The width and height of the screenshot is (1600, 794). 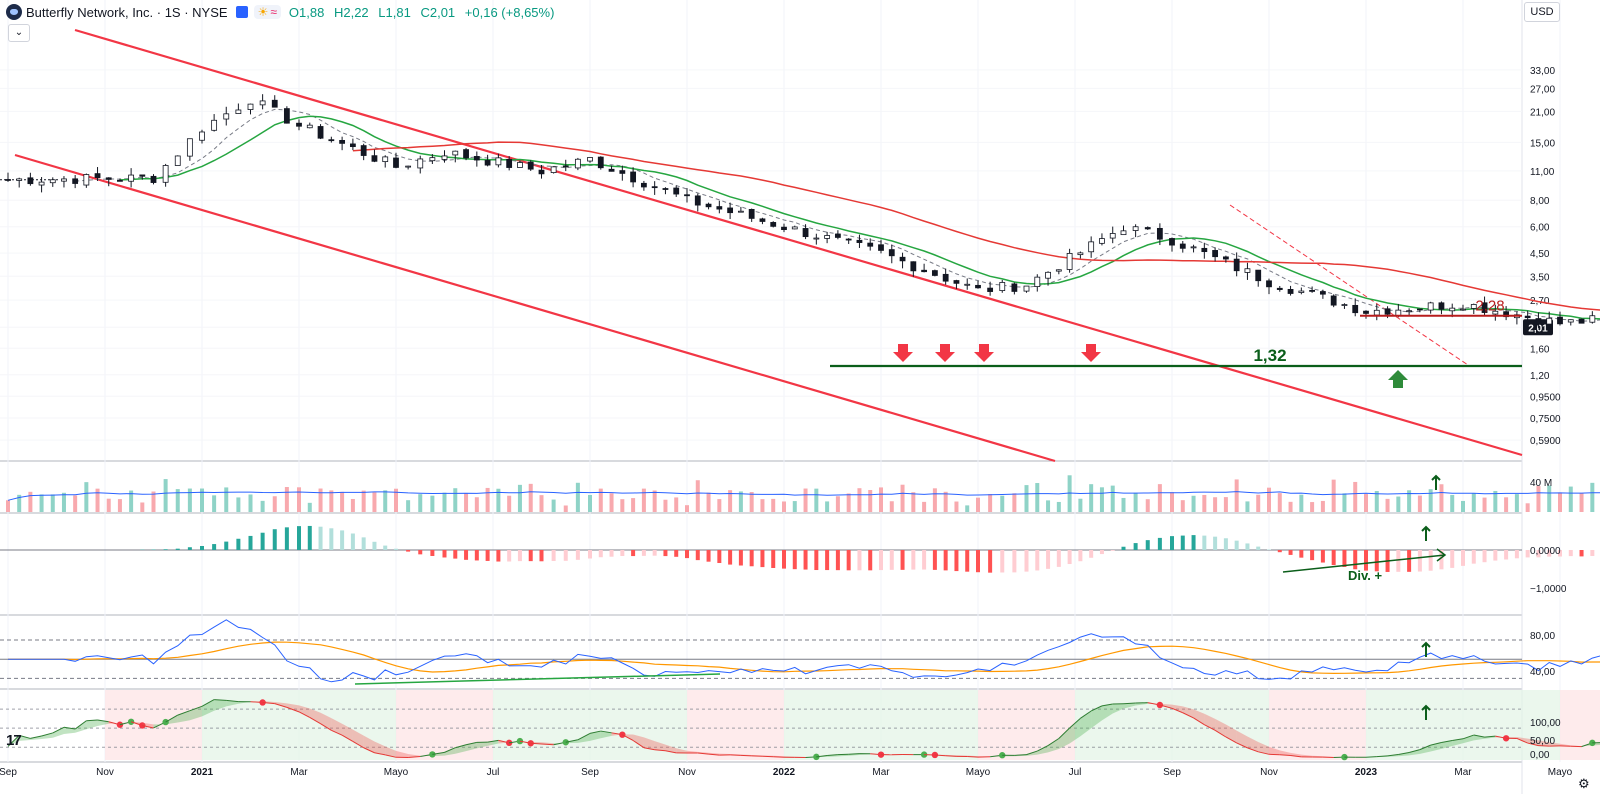 What do you see at coordinates (493, 772) in the screenshot?
I see `time-axis-label: Jul` at bounding box center [493, 772].